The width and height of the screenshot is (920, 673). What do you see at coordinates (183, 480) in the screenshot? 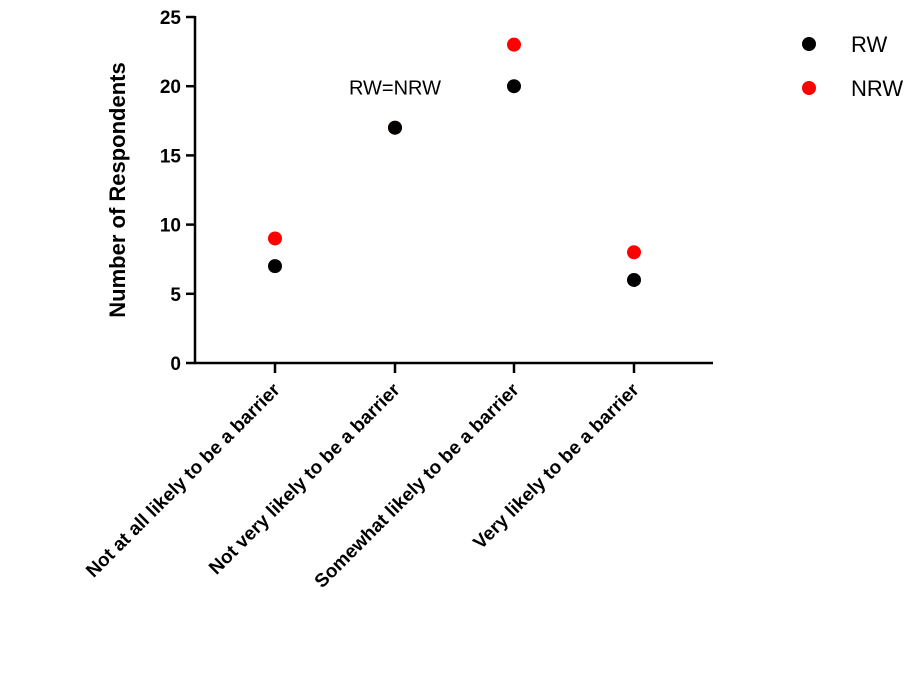
I see `x-tick-label: Not at all likely to be a barrier` at bounding box center [183, 480].